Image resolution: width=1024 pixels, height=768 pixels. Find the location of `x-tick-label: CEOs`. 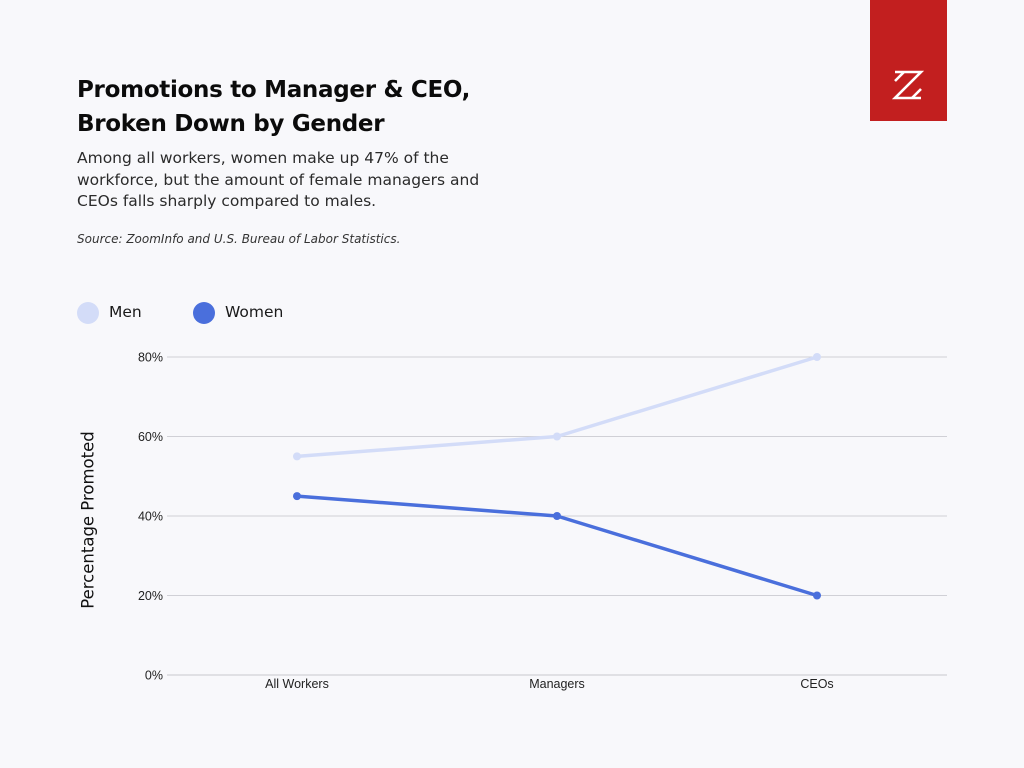

x-tick-label: CEOs is located at coordinates (816, 684).